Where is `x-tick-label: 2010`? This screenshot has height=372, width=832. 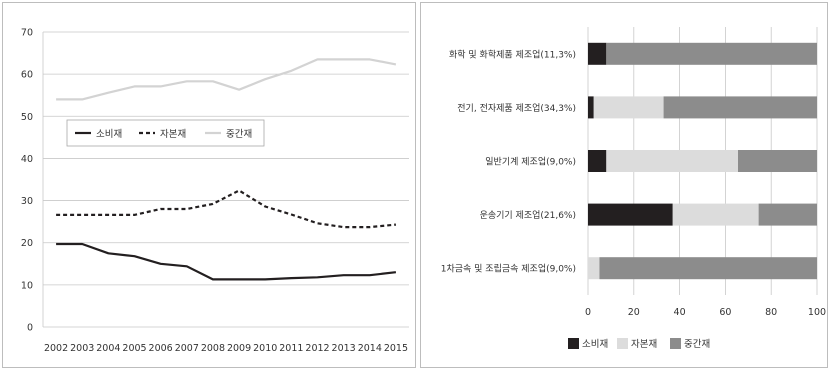
x-tick-label: 2010 is located at coordinates (265, 348).